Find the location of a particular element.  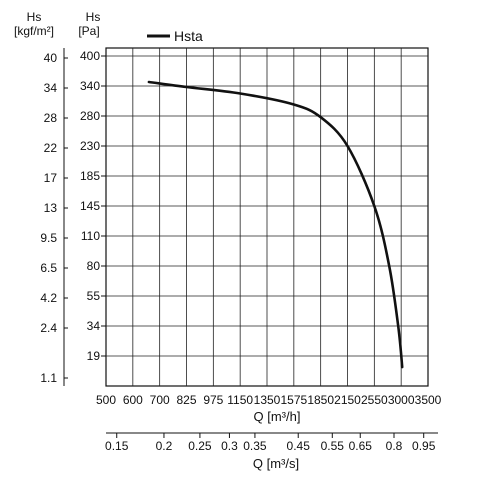

secondary-x-tick-label: 0.55 is located at coordinates (333, 446).